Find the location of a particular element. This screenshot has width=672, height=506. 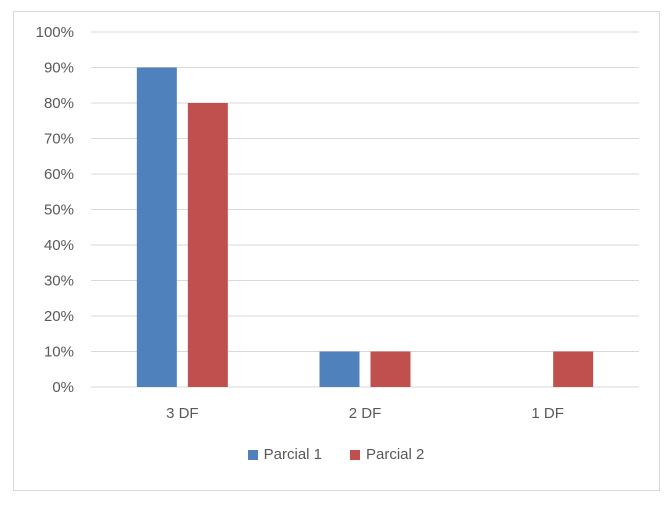

legend: Parcial 1 Parcial 2 is located at coordinates (336, 454).